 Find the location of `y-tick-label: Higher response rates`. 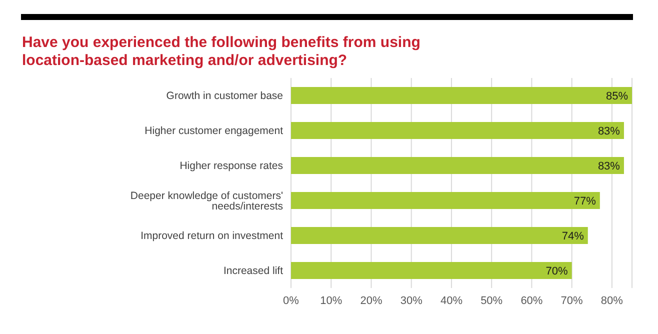

y-tick-label: Higher response rates is located at coordinates (231, 166).